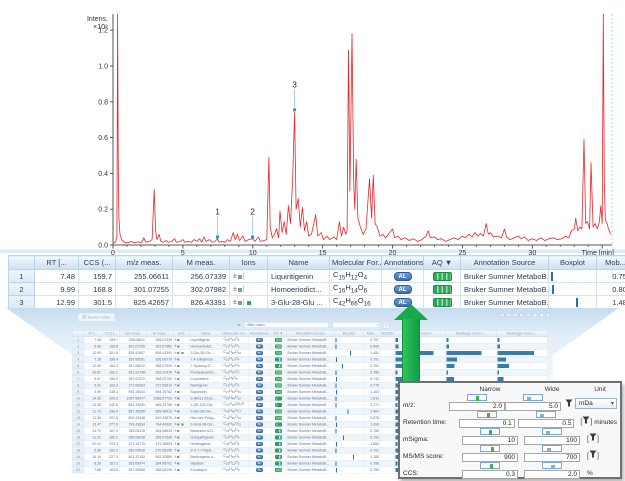 Image resolution: width=625 pixels, height=481 pixels. I want to click on minimize-icon, so click(535, 315).